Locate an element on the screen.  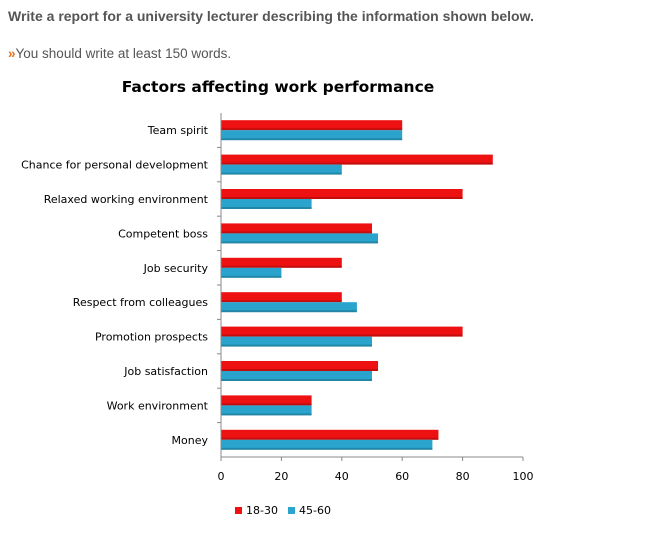
x-tick-label: 80 is located at coordinates (463, 476).